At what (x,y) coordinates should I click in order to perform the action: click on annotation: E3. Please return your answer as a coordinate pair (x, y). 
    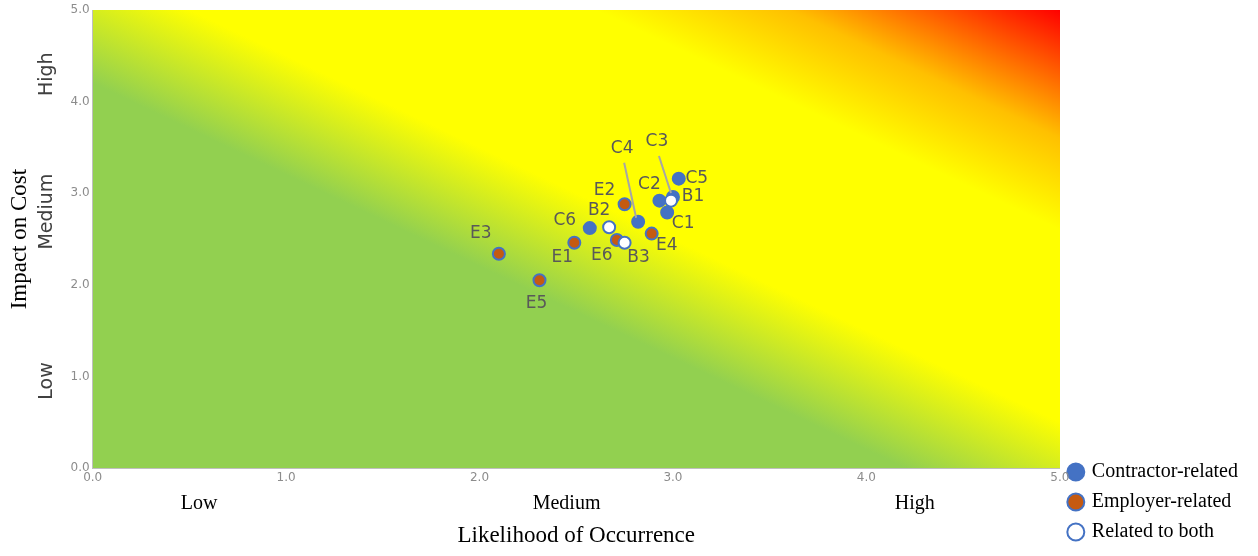
    Looking at the image, I should click on (481, 232).